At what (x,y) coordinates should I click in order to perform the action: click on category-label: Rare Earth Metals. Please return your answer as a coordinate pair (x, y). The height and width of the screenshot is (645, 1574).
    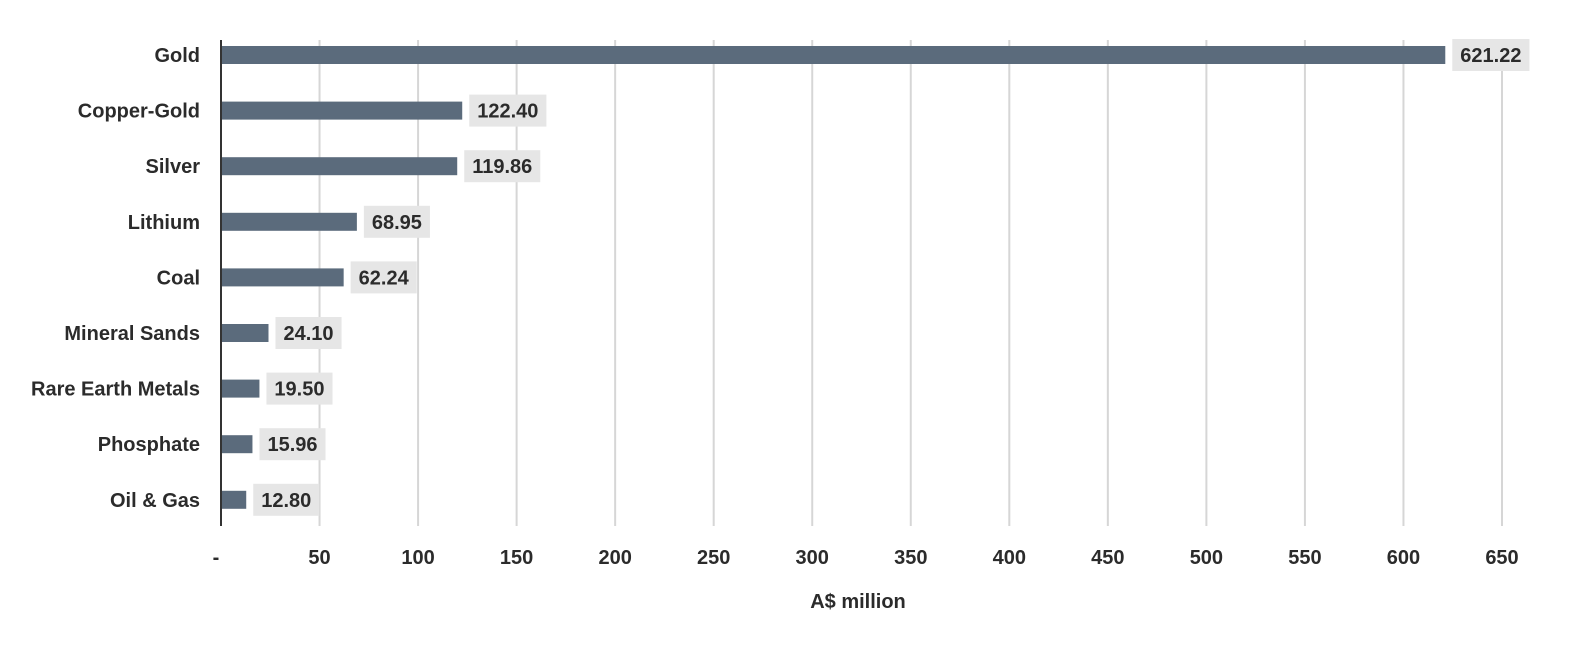
    Looking at the image, I should click on (115, 390).